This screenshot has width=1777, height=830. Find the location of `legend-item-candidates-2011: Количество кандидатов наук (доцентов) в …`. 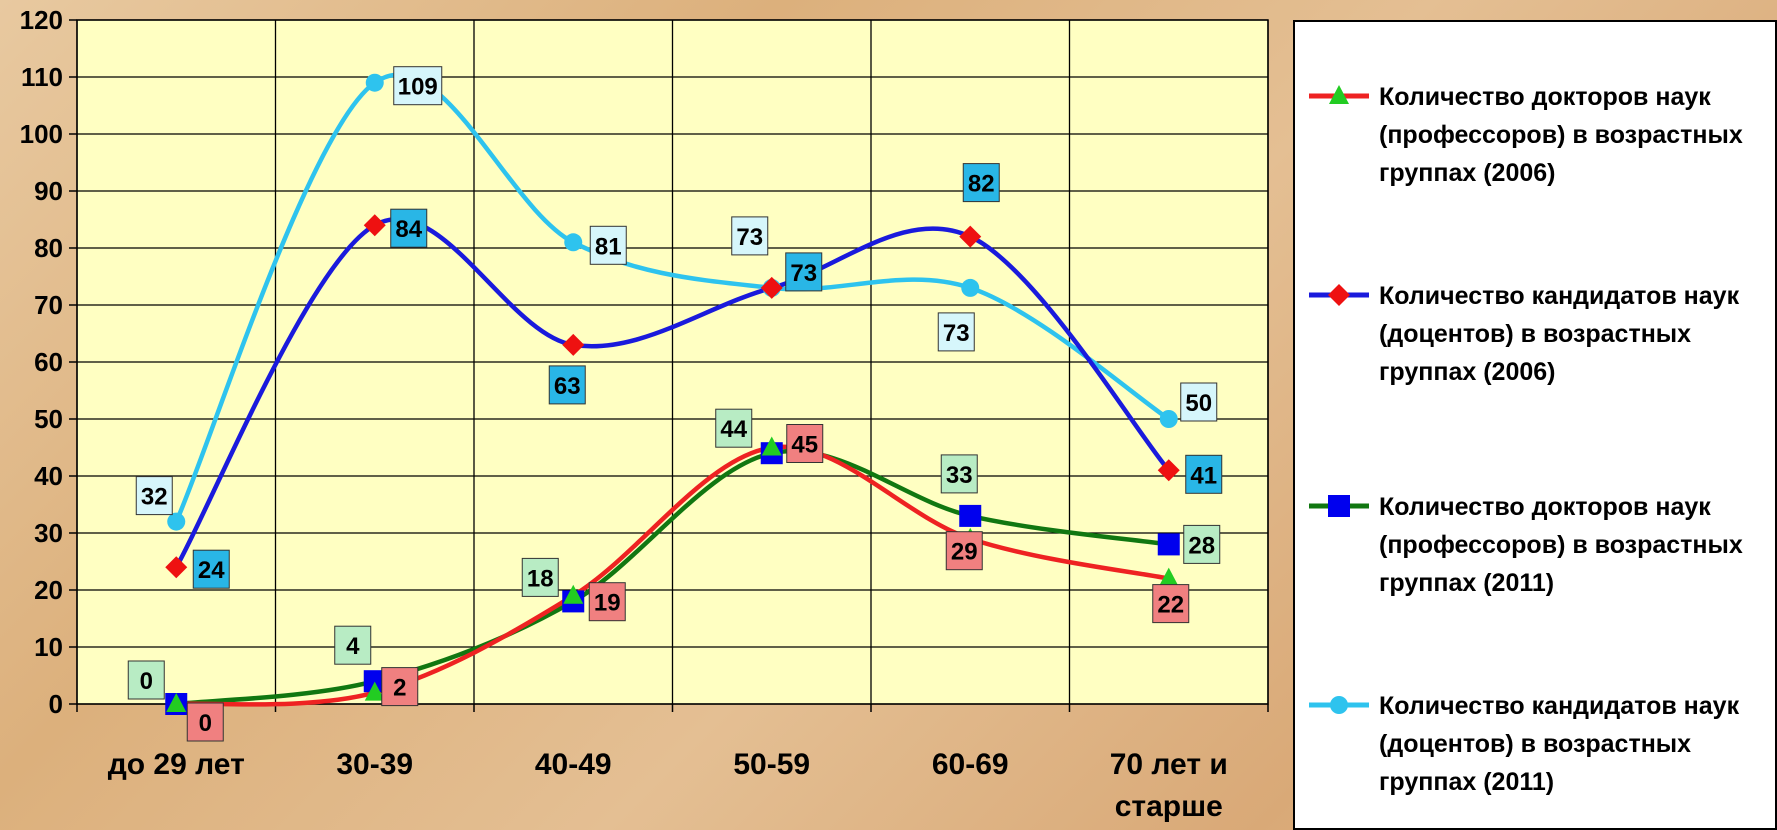

legend-item-candidates-2011: Количество кандидатов наук (доцентов) в … is located at coordinates (1541, 752).